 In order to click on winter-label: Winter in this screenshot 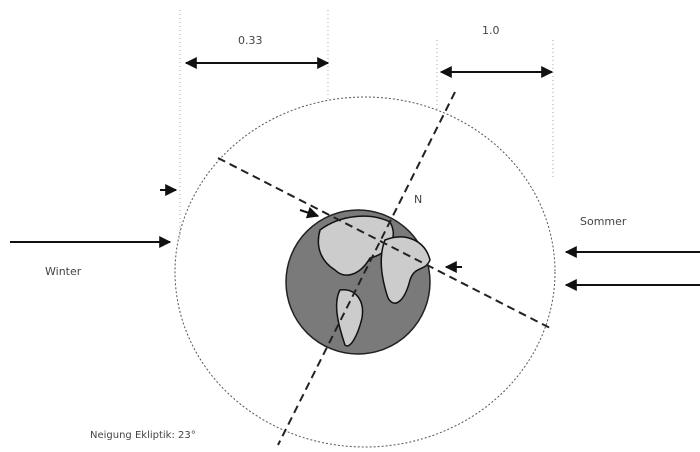, I will do `click(63, 271)`.